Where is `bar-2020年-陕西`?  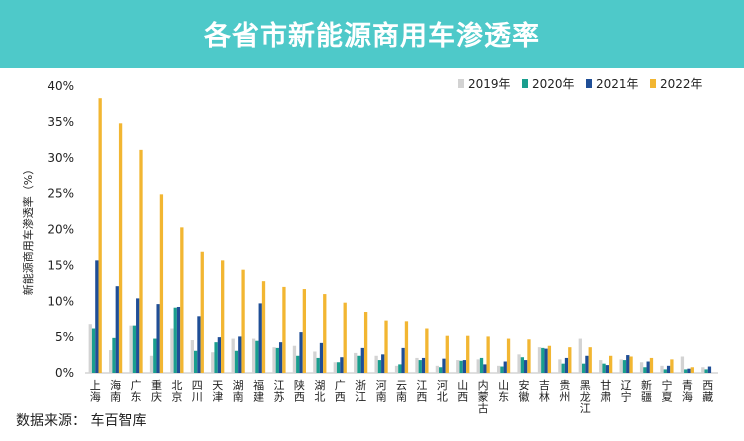 bar-2020年-陕西 is located at coordinates (298, 364).